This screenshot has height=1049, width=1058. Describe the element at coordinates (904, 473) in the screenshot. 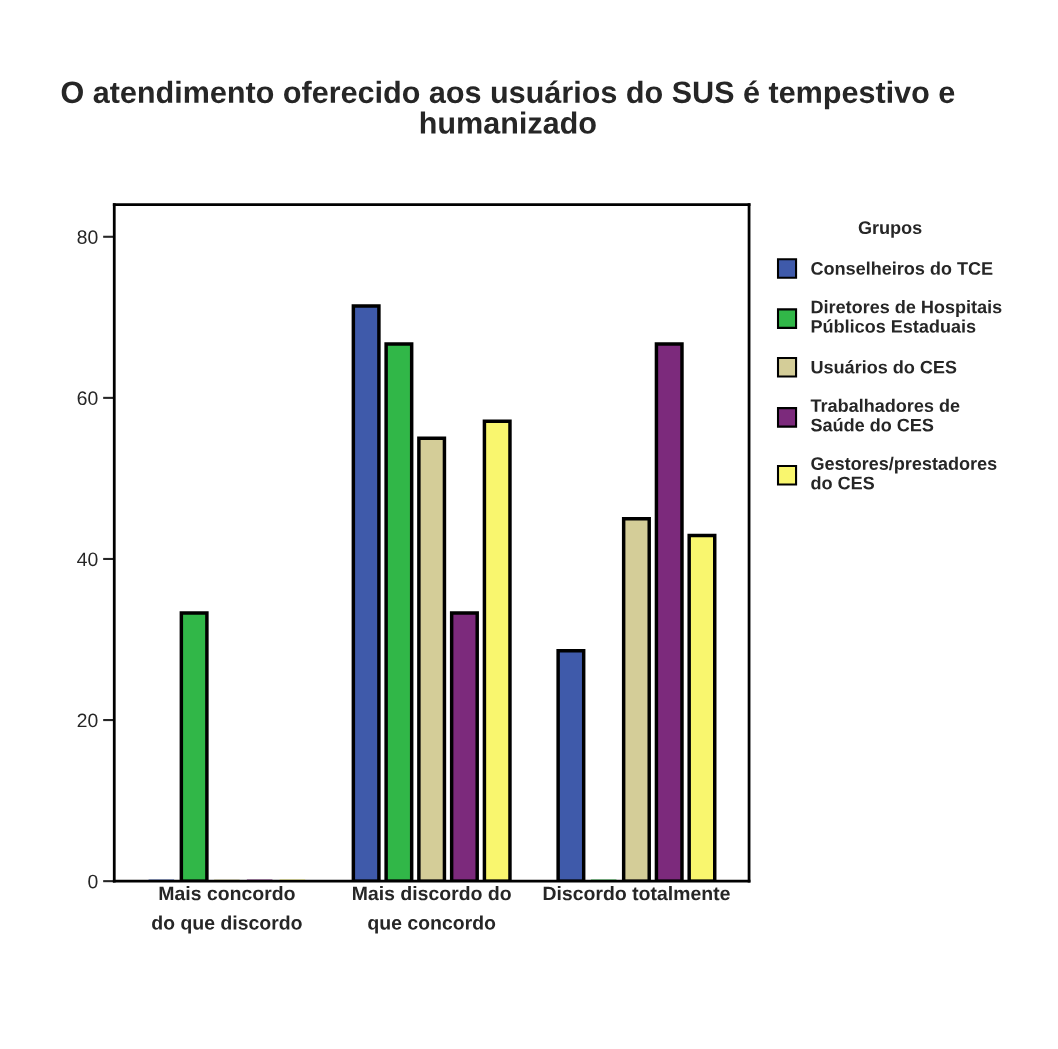

I see `legend-label: Gestores/prestadores do CES` at that location.